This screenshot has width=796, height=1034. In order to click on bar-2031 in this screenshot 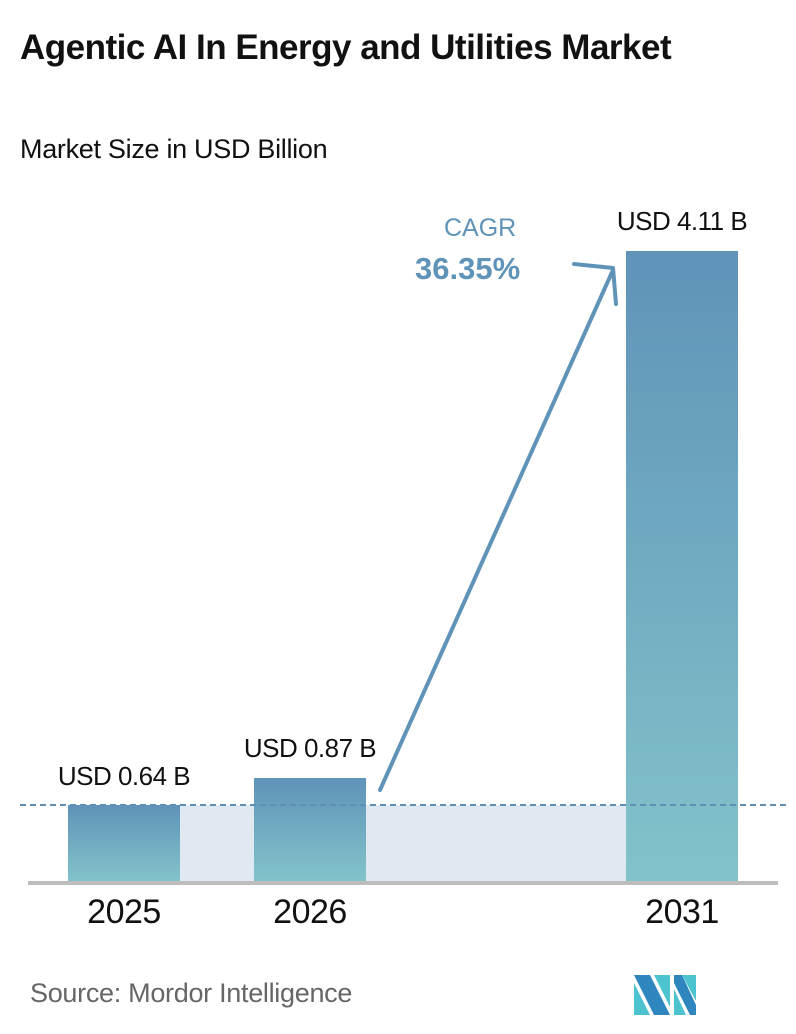, I will do `click(682, 566)`.